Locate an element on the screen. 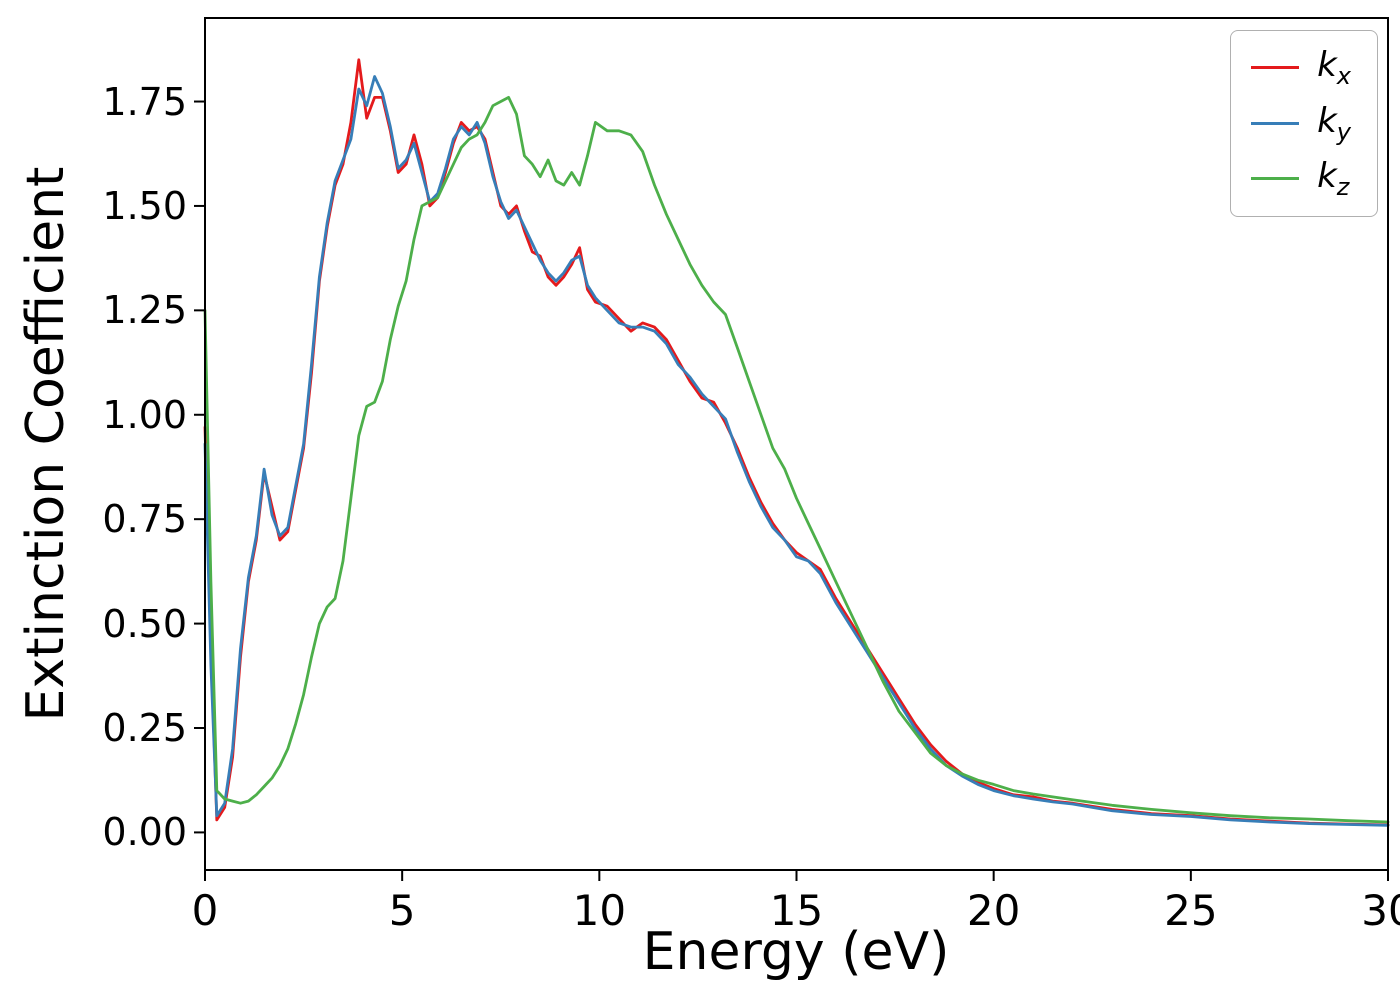 This screenshot has width=1400, height=1000. x-axis-label: Energy (eV) is located at coordinates (796, 952).